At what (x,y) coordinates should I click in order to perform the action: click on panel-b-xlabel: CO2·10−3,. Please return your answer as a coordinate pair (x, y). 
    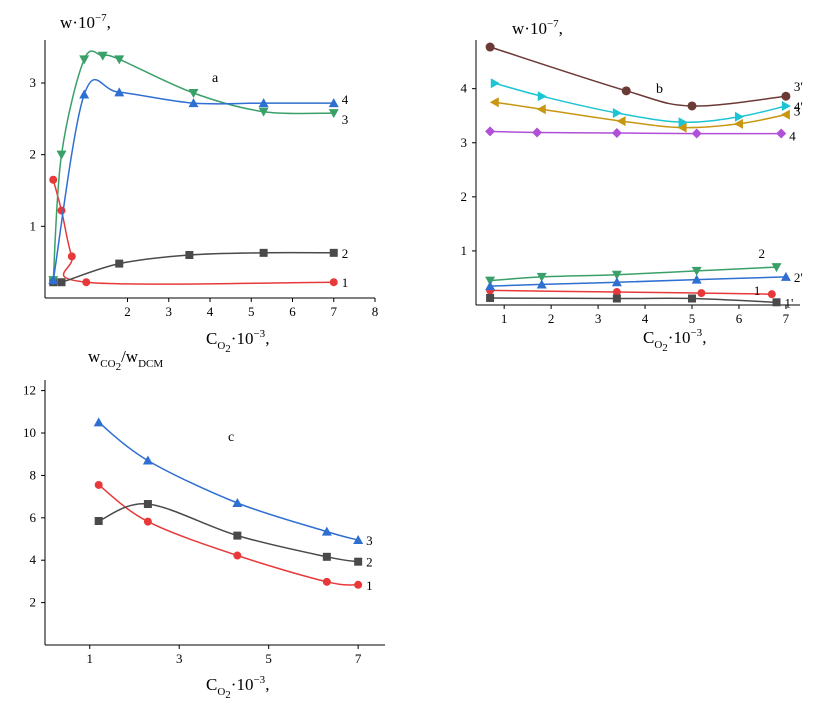
    Looking at the image, I should click on (674, 340).